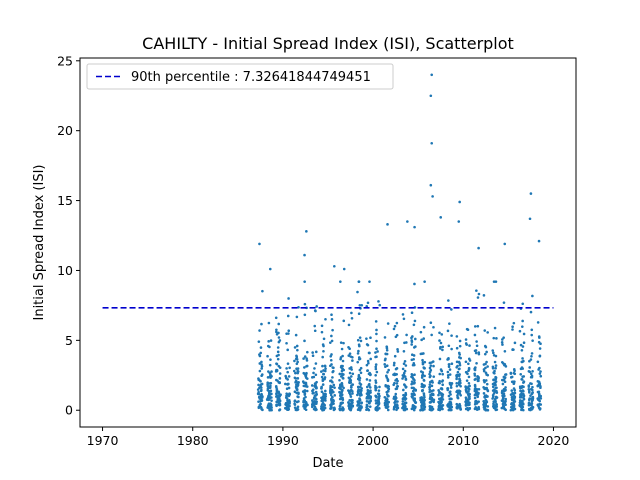 This screenshot has height=480, width=640. Describe the element at coordinates (65, 130) in the screenshot. I see `y-tick-label: 20` at that location.